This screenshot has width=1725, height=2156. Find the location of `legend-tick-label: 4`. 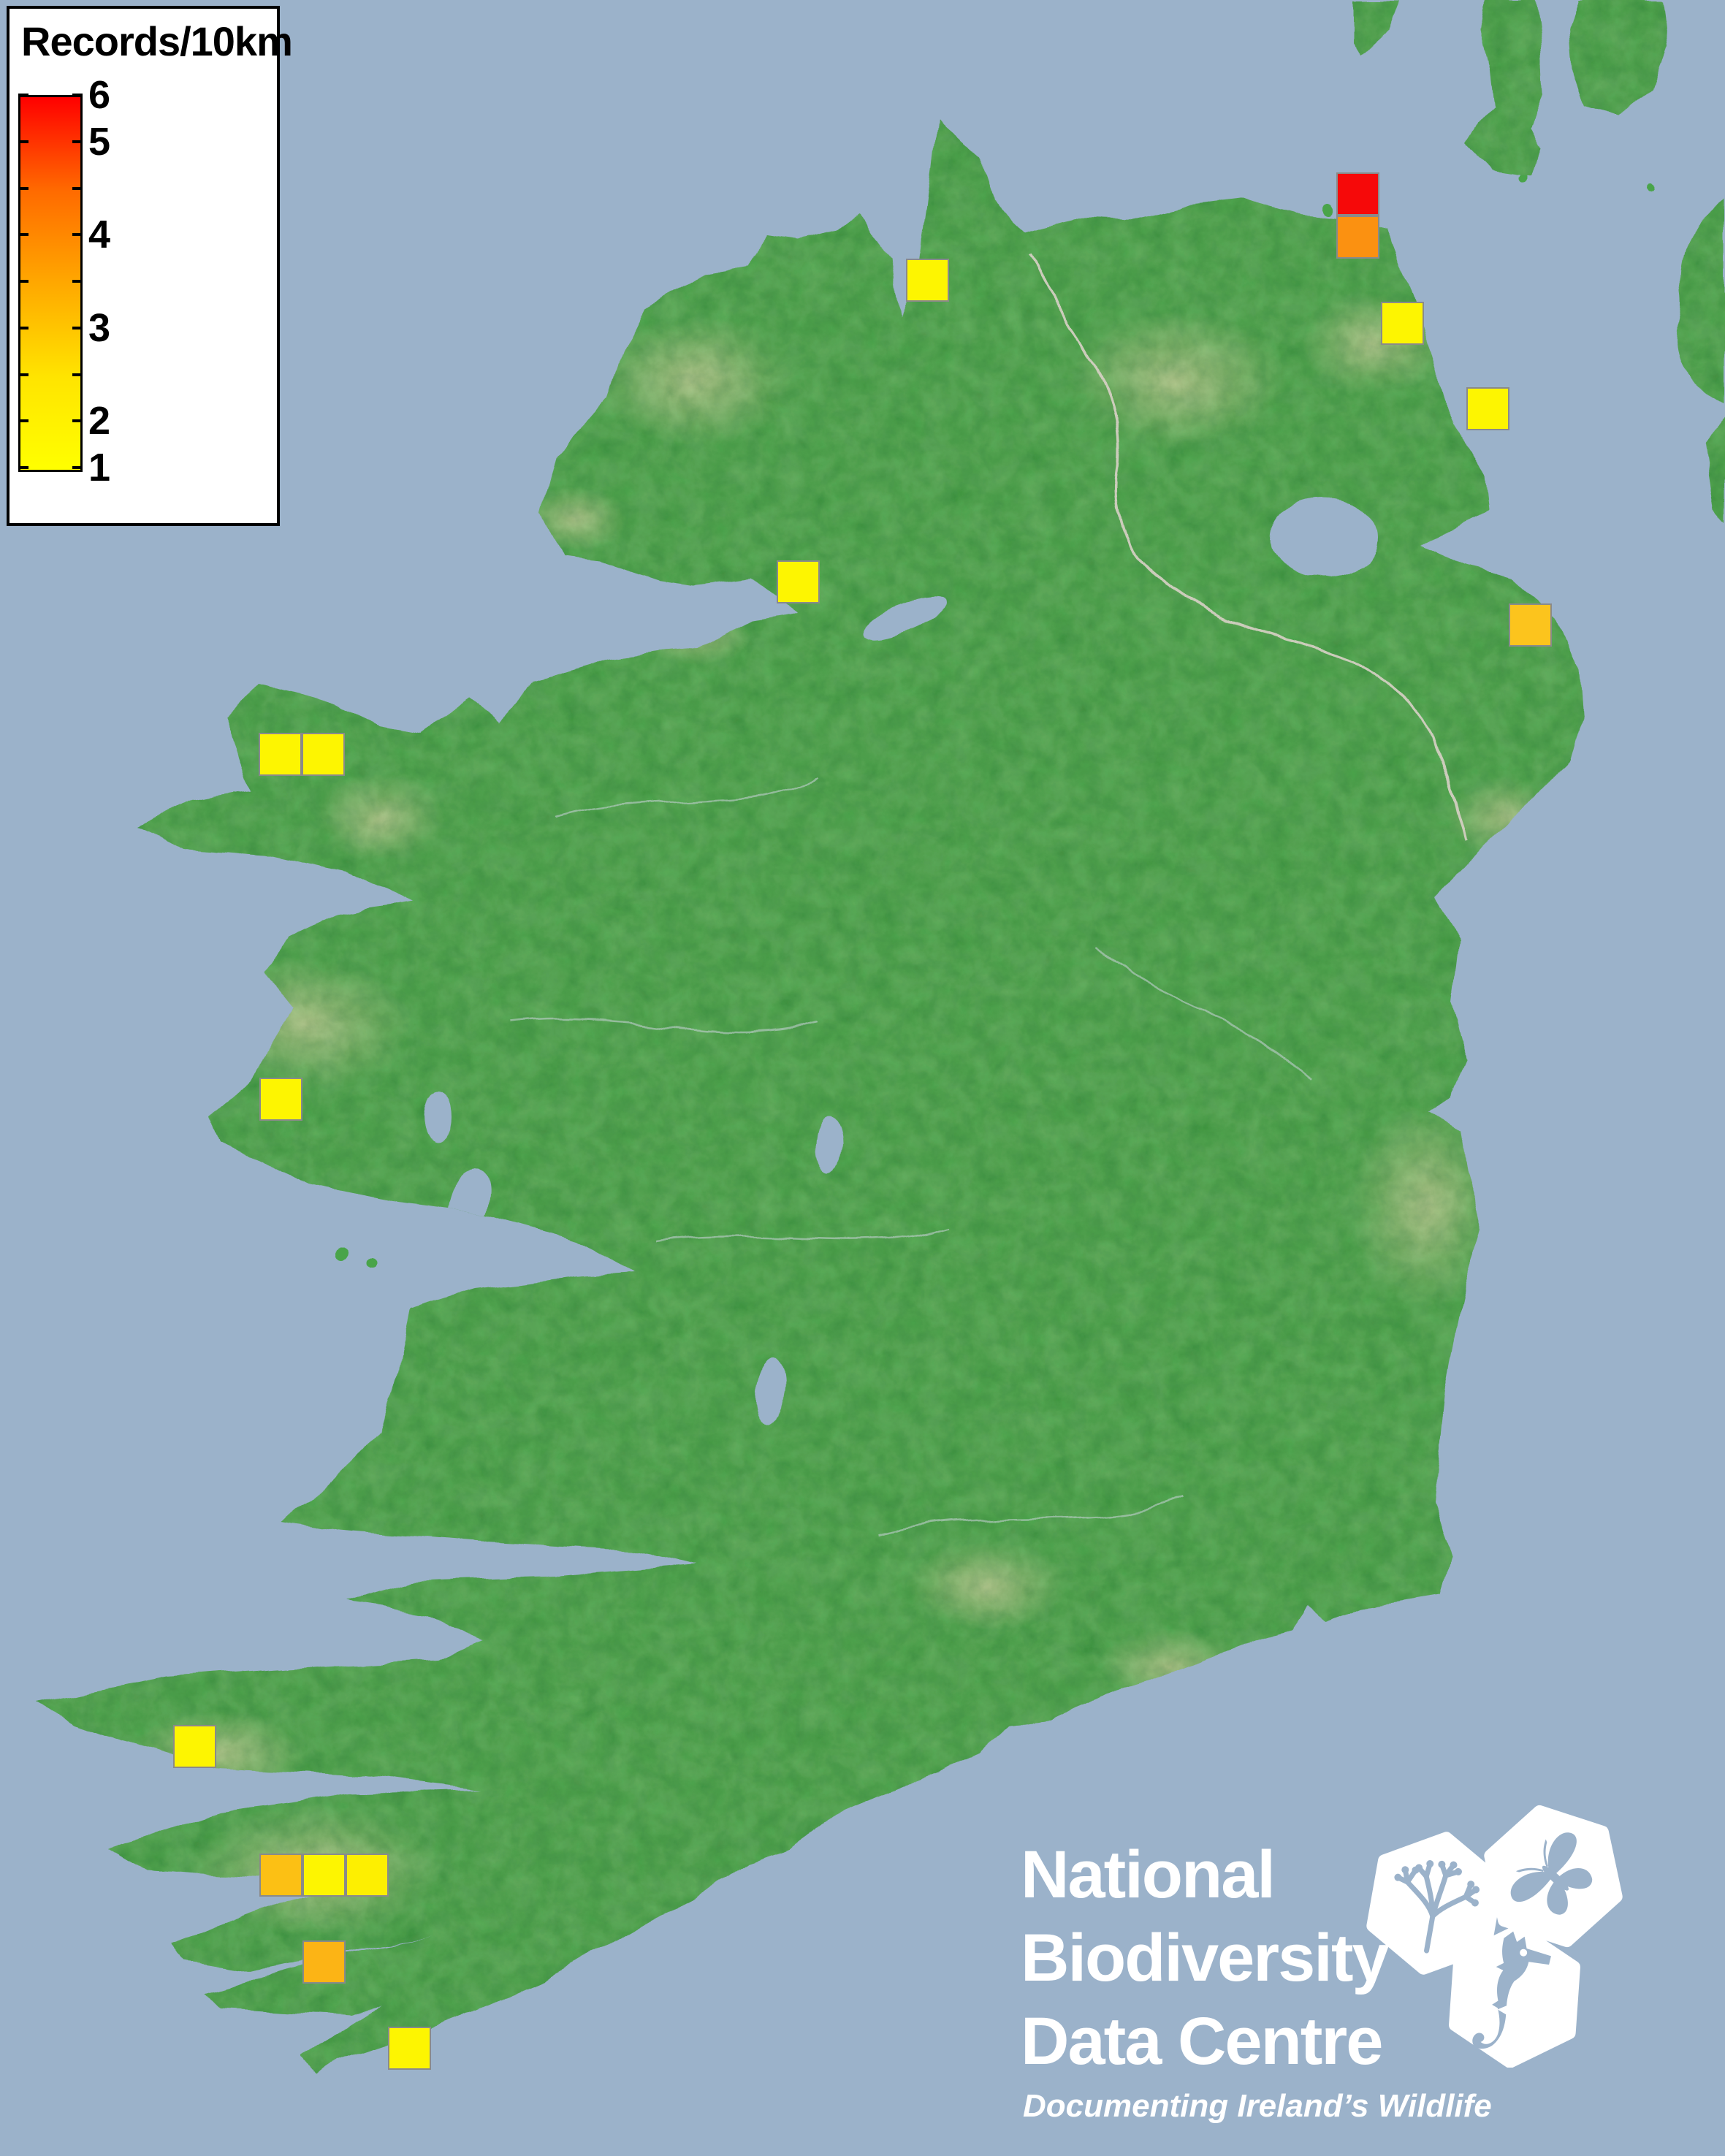

legend-tick-label: 4 is located at coordinates (99, 235).